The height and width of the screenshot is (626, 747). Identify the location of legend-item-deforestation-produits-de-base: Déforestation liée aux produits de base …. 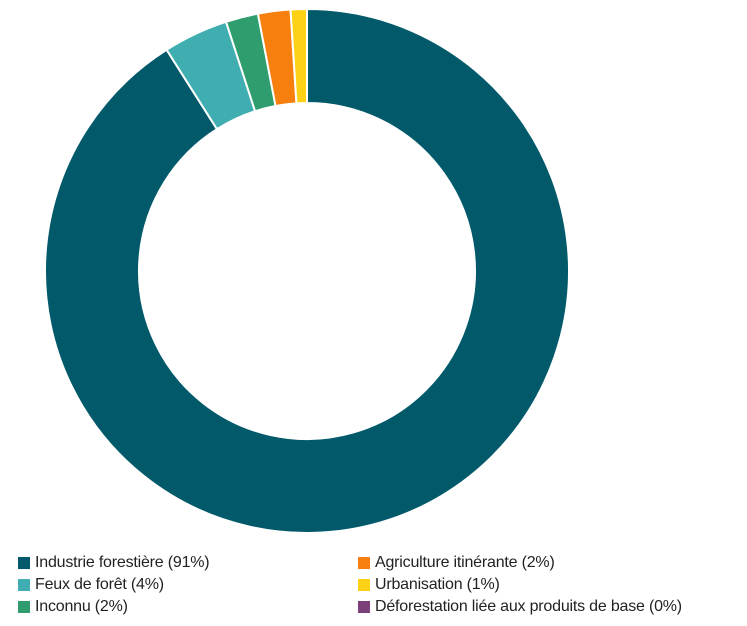
(552, 607).